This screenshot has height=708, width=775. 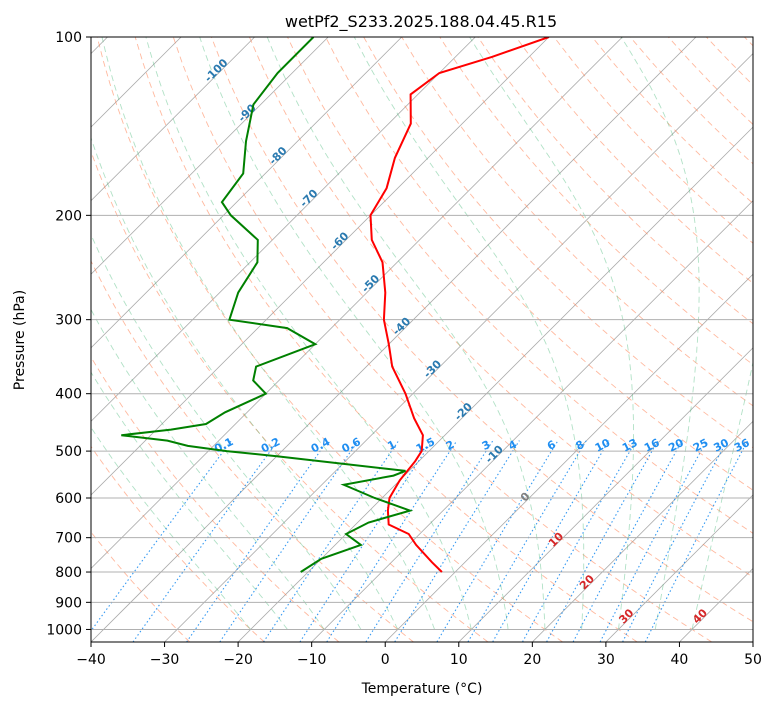 I want to click on x-tick-label: −40, so click(x=91, y=660).